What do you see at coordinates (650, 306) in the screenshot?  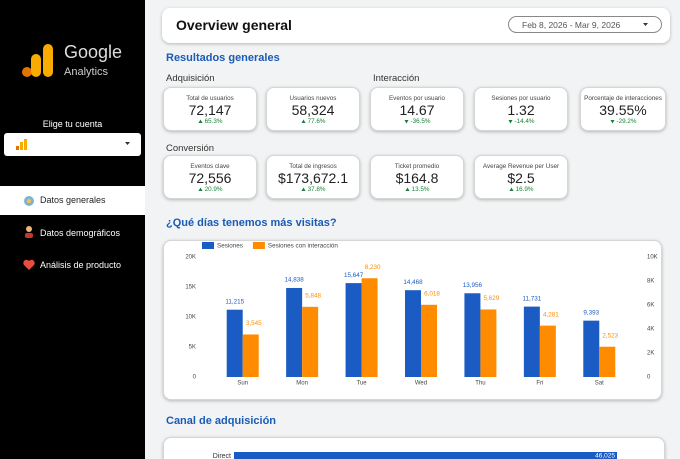 I see `y2-tick-label: 6K` at bounding box center [650, 306].